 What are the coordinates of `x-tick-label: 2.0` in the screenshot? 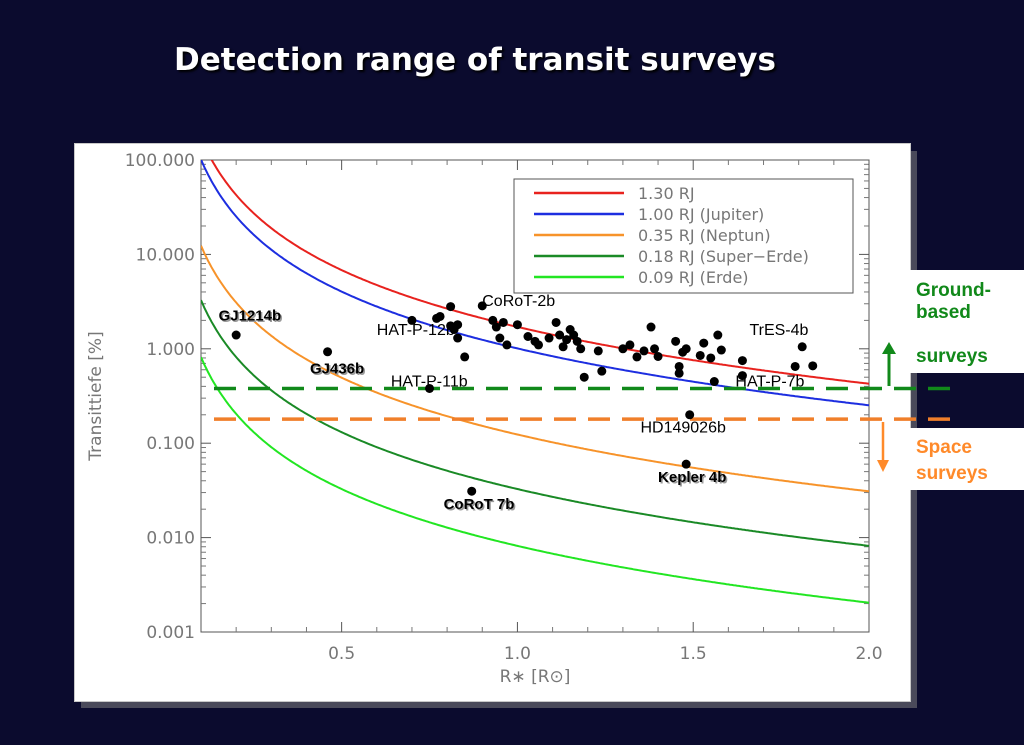 It's located at (868, 654).